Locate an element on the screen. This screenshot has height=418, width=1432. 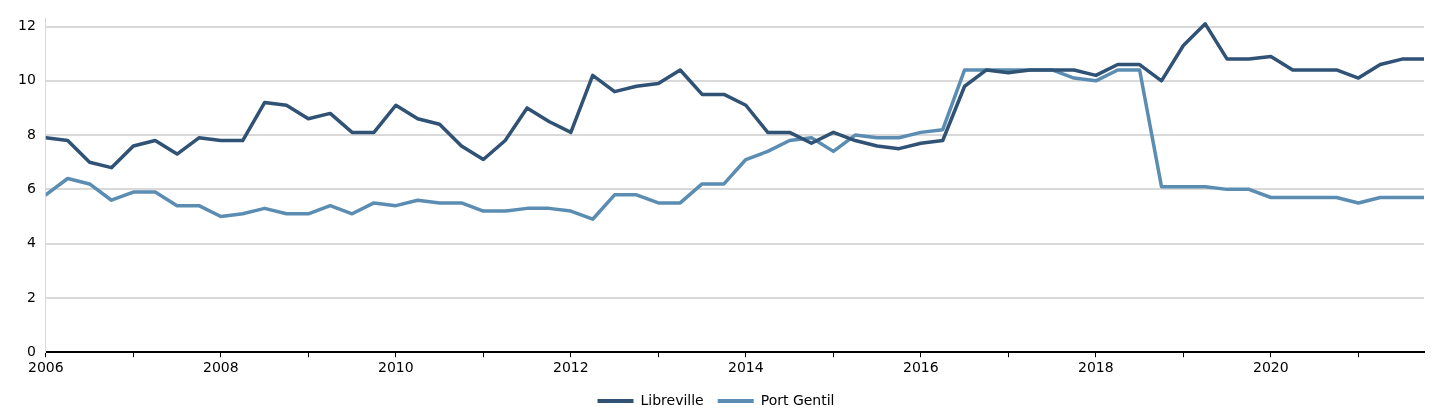
x-tick-label: 2014 is located at coordinates (746, 367).